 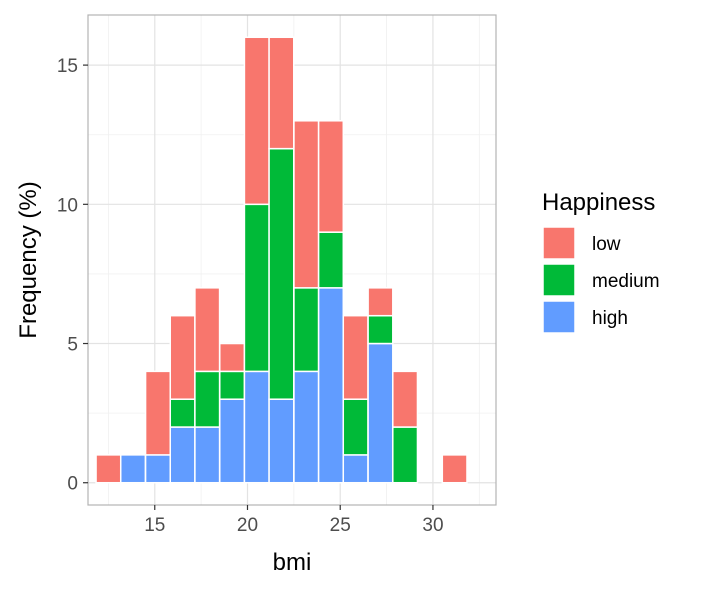 I want to click on y-axis-title: Frequency (%), so click(x=28, y=259).